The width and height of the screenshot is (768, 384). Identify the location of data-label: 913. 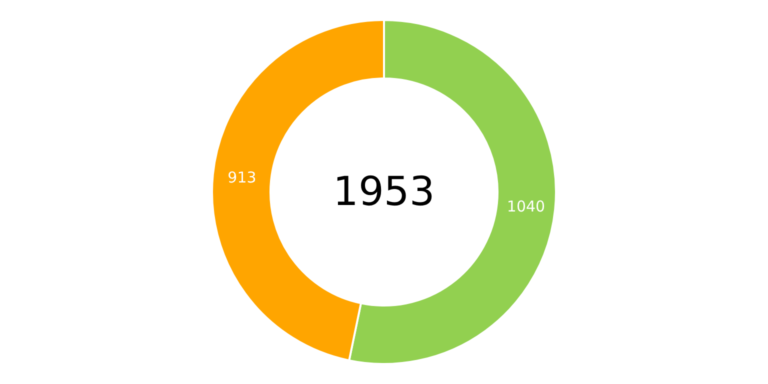
(242, 177).